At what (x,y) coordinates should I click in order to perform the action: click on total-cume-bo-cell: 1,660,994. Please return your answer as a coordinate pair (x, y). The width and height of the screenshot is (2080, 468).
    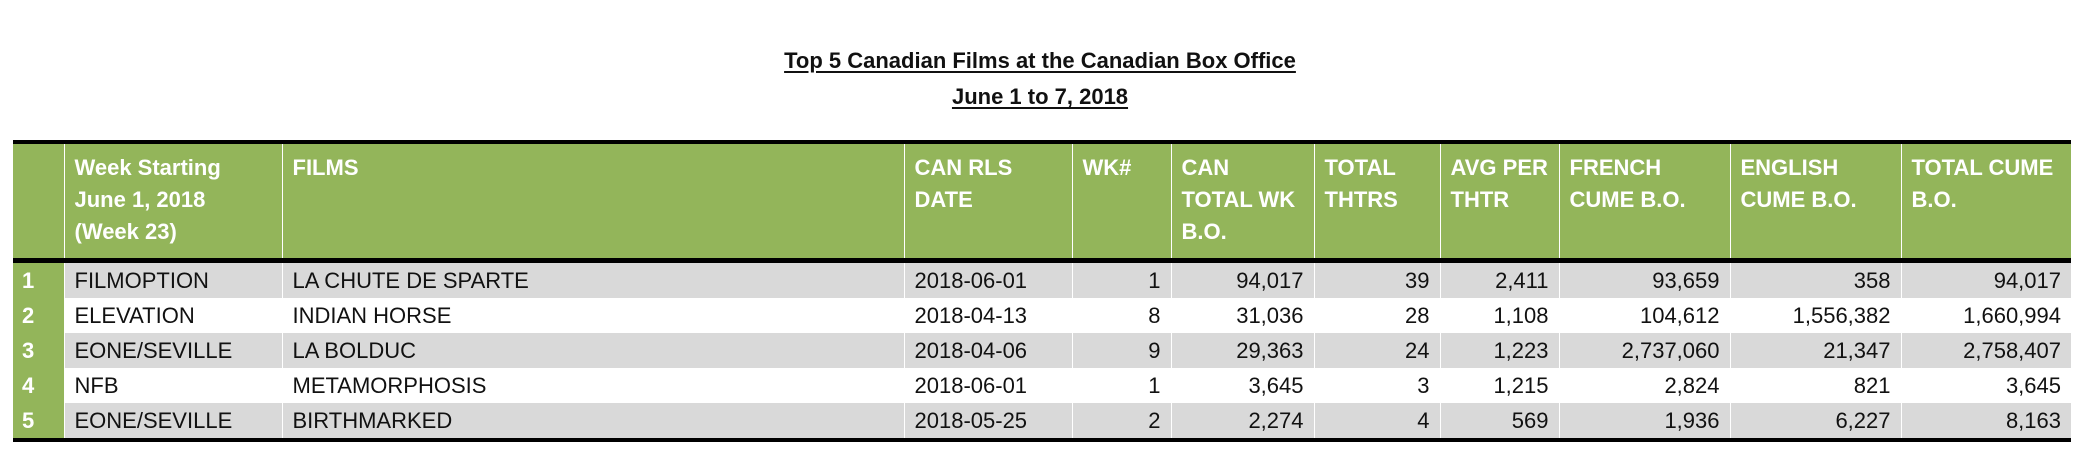
    Looking at the image, I should click on (1985, 315).